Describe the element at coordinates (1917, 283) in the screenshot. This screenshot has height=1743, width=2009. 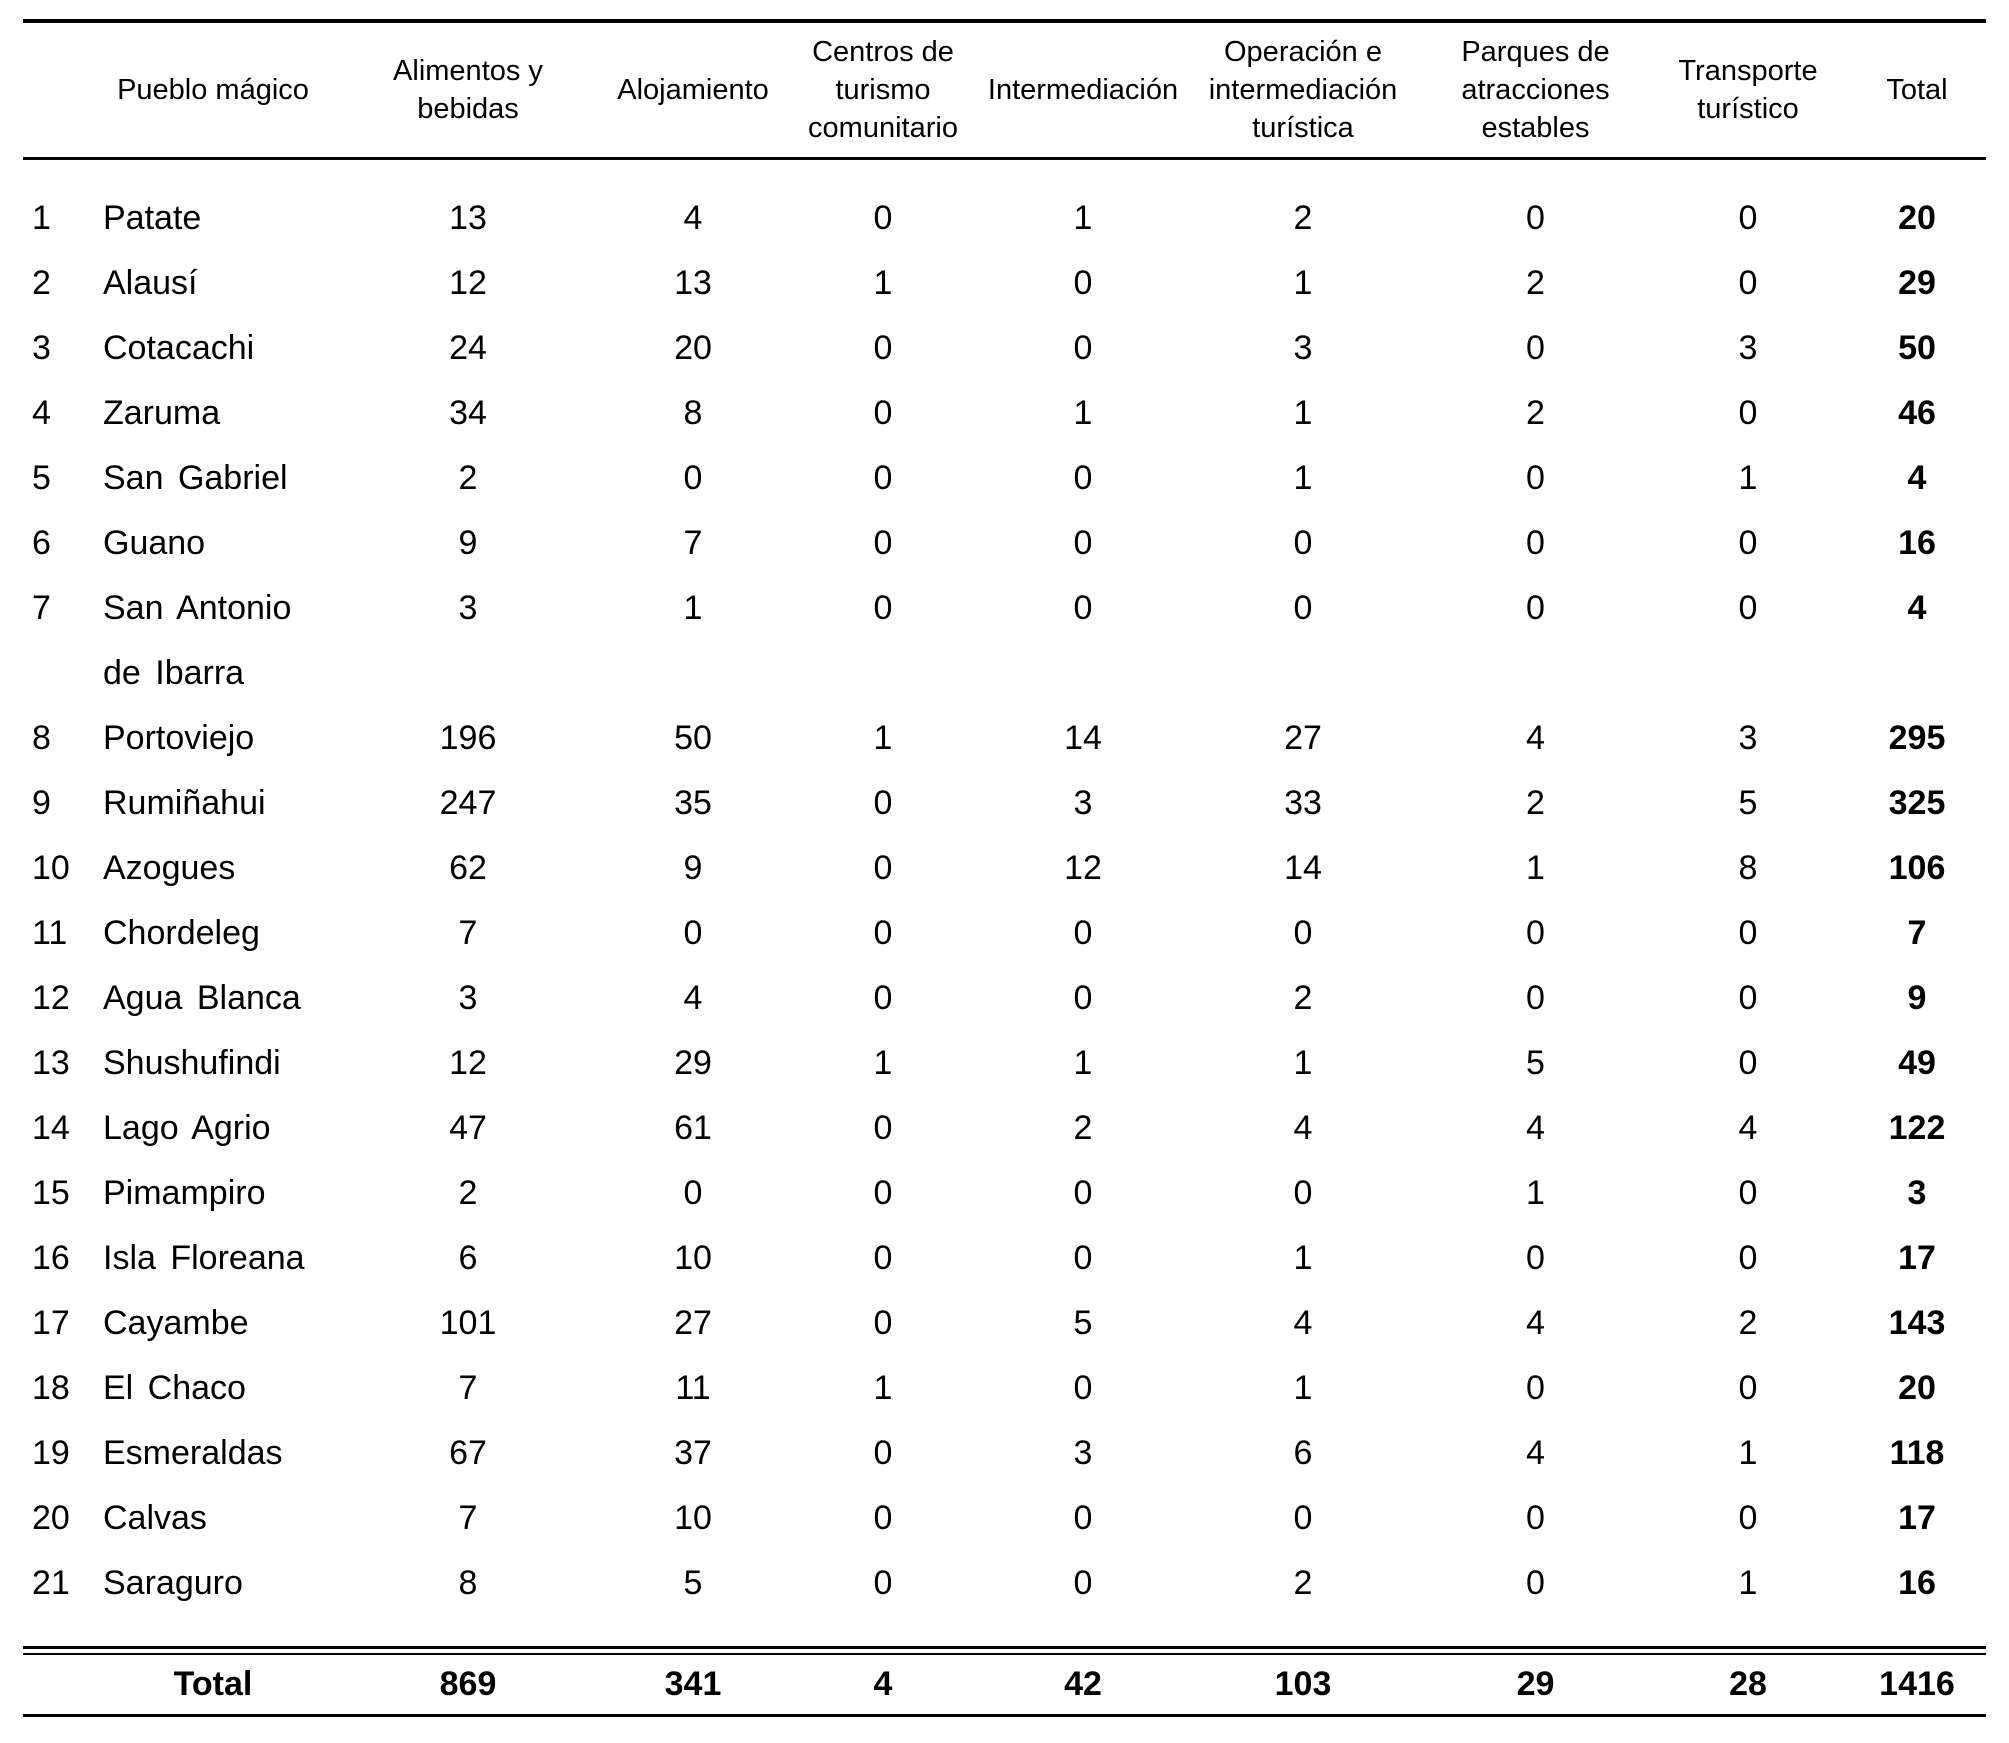
I see `row-total: 29` at that location.